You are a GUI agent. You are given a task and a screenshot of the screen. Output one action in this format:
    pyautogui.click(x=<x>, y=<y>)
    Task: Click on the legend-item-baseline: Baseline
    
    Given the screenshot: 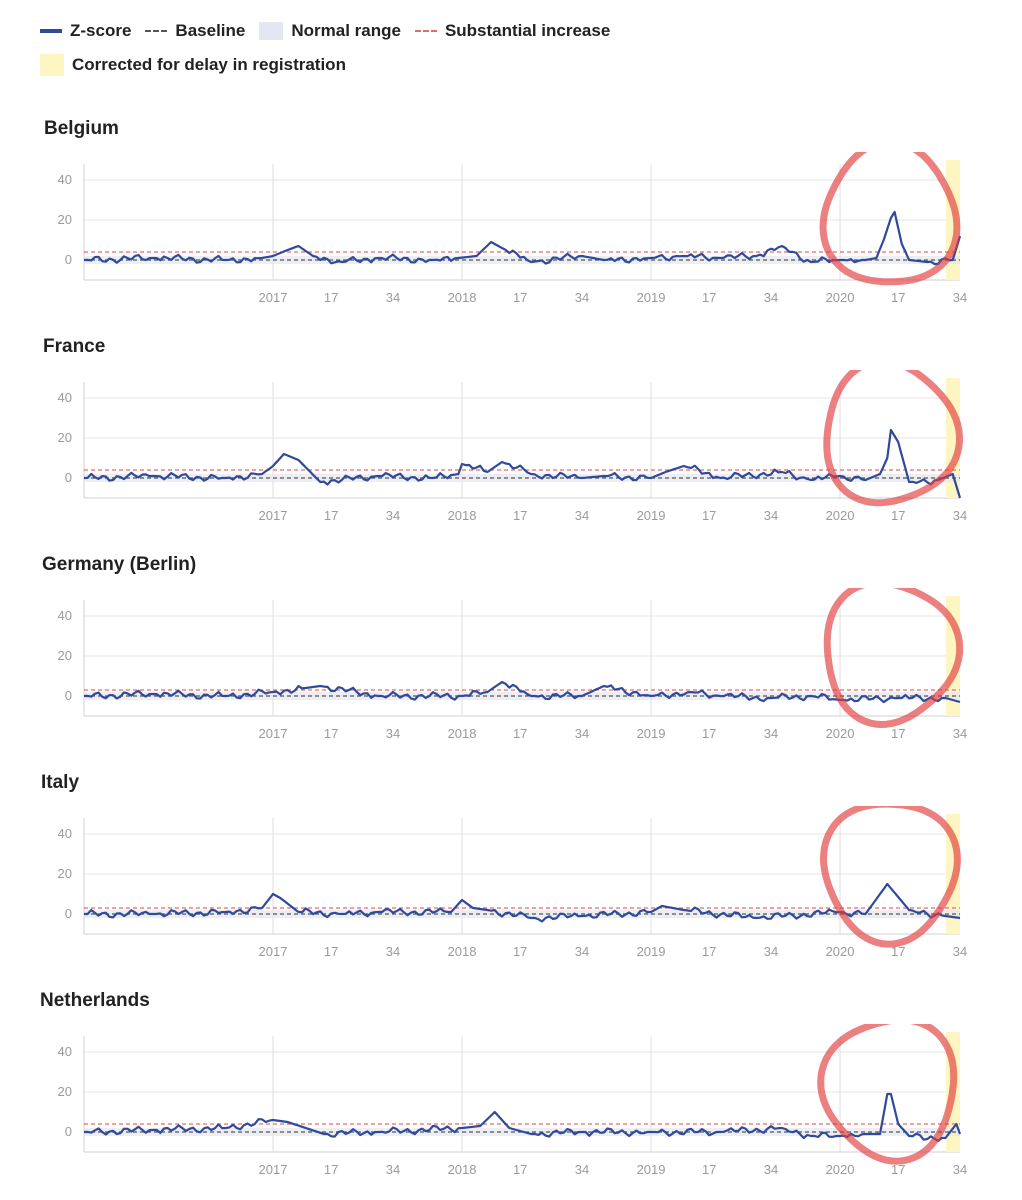 What is the action you would take?
    pyautogui.click(x=195, y=31)
    